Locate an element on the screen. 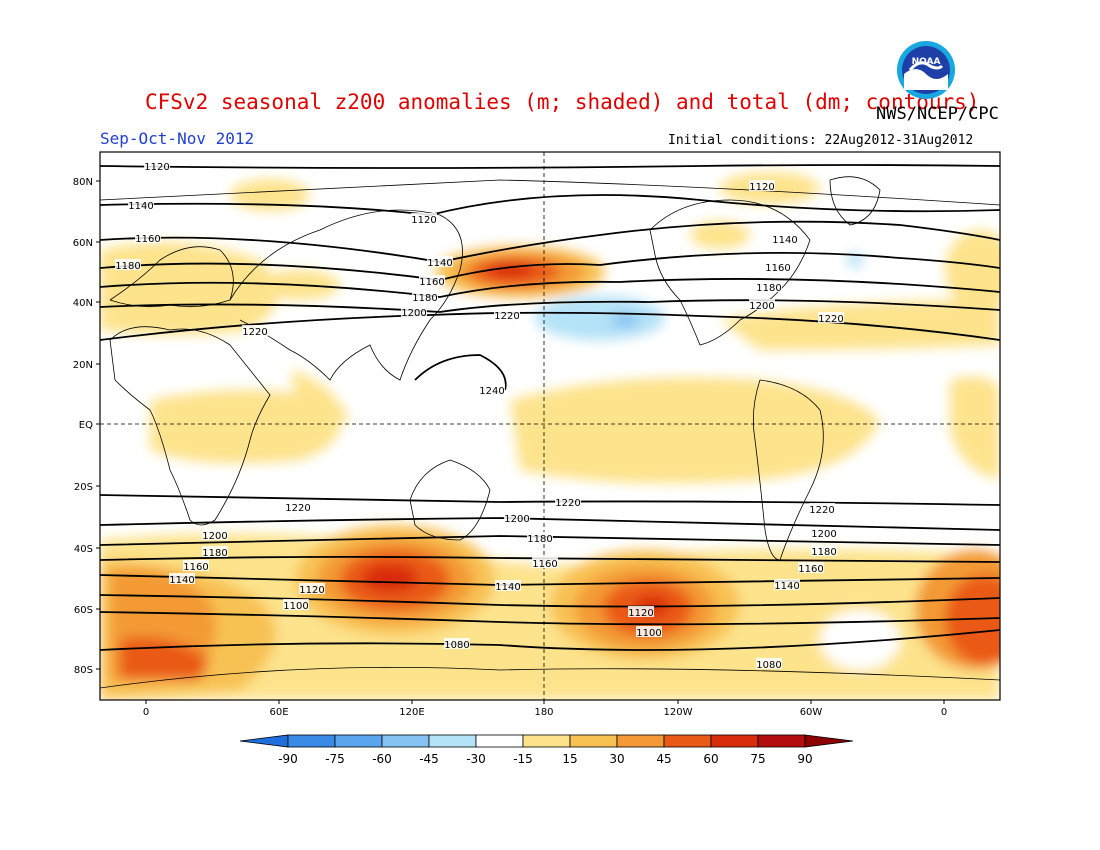 The image size is (1100, 850). initial-conditions-label: Initial conditions: 22Aug2012-31Aug2012 is located at coordinates (821, 140).